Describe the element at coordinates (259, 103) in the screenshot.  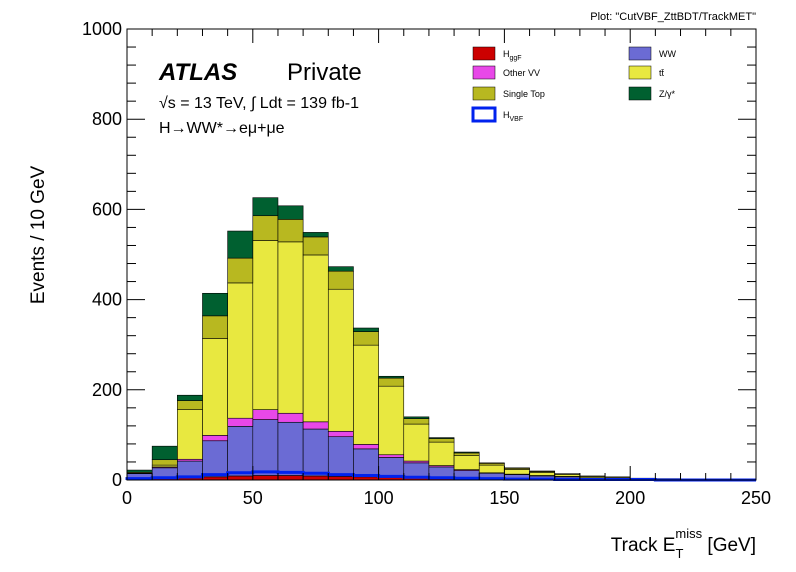
I see `energy-lumi-line: √s = 13 TeV, ∫ Ldt = 139 fb-1` at that location.